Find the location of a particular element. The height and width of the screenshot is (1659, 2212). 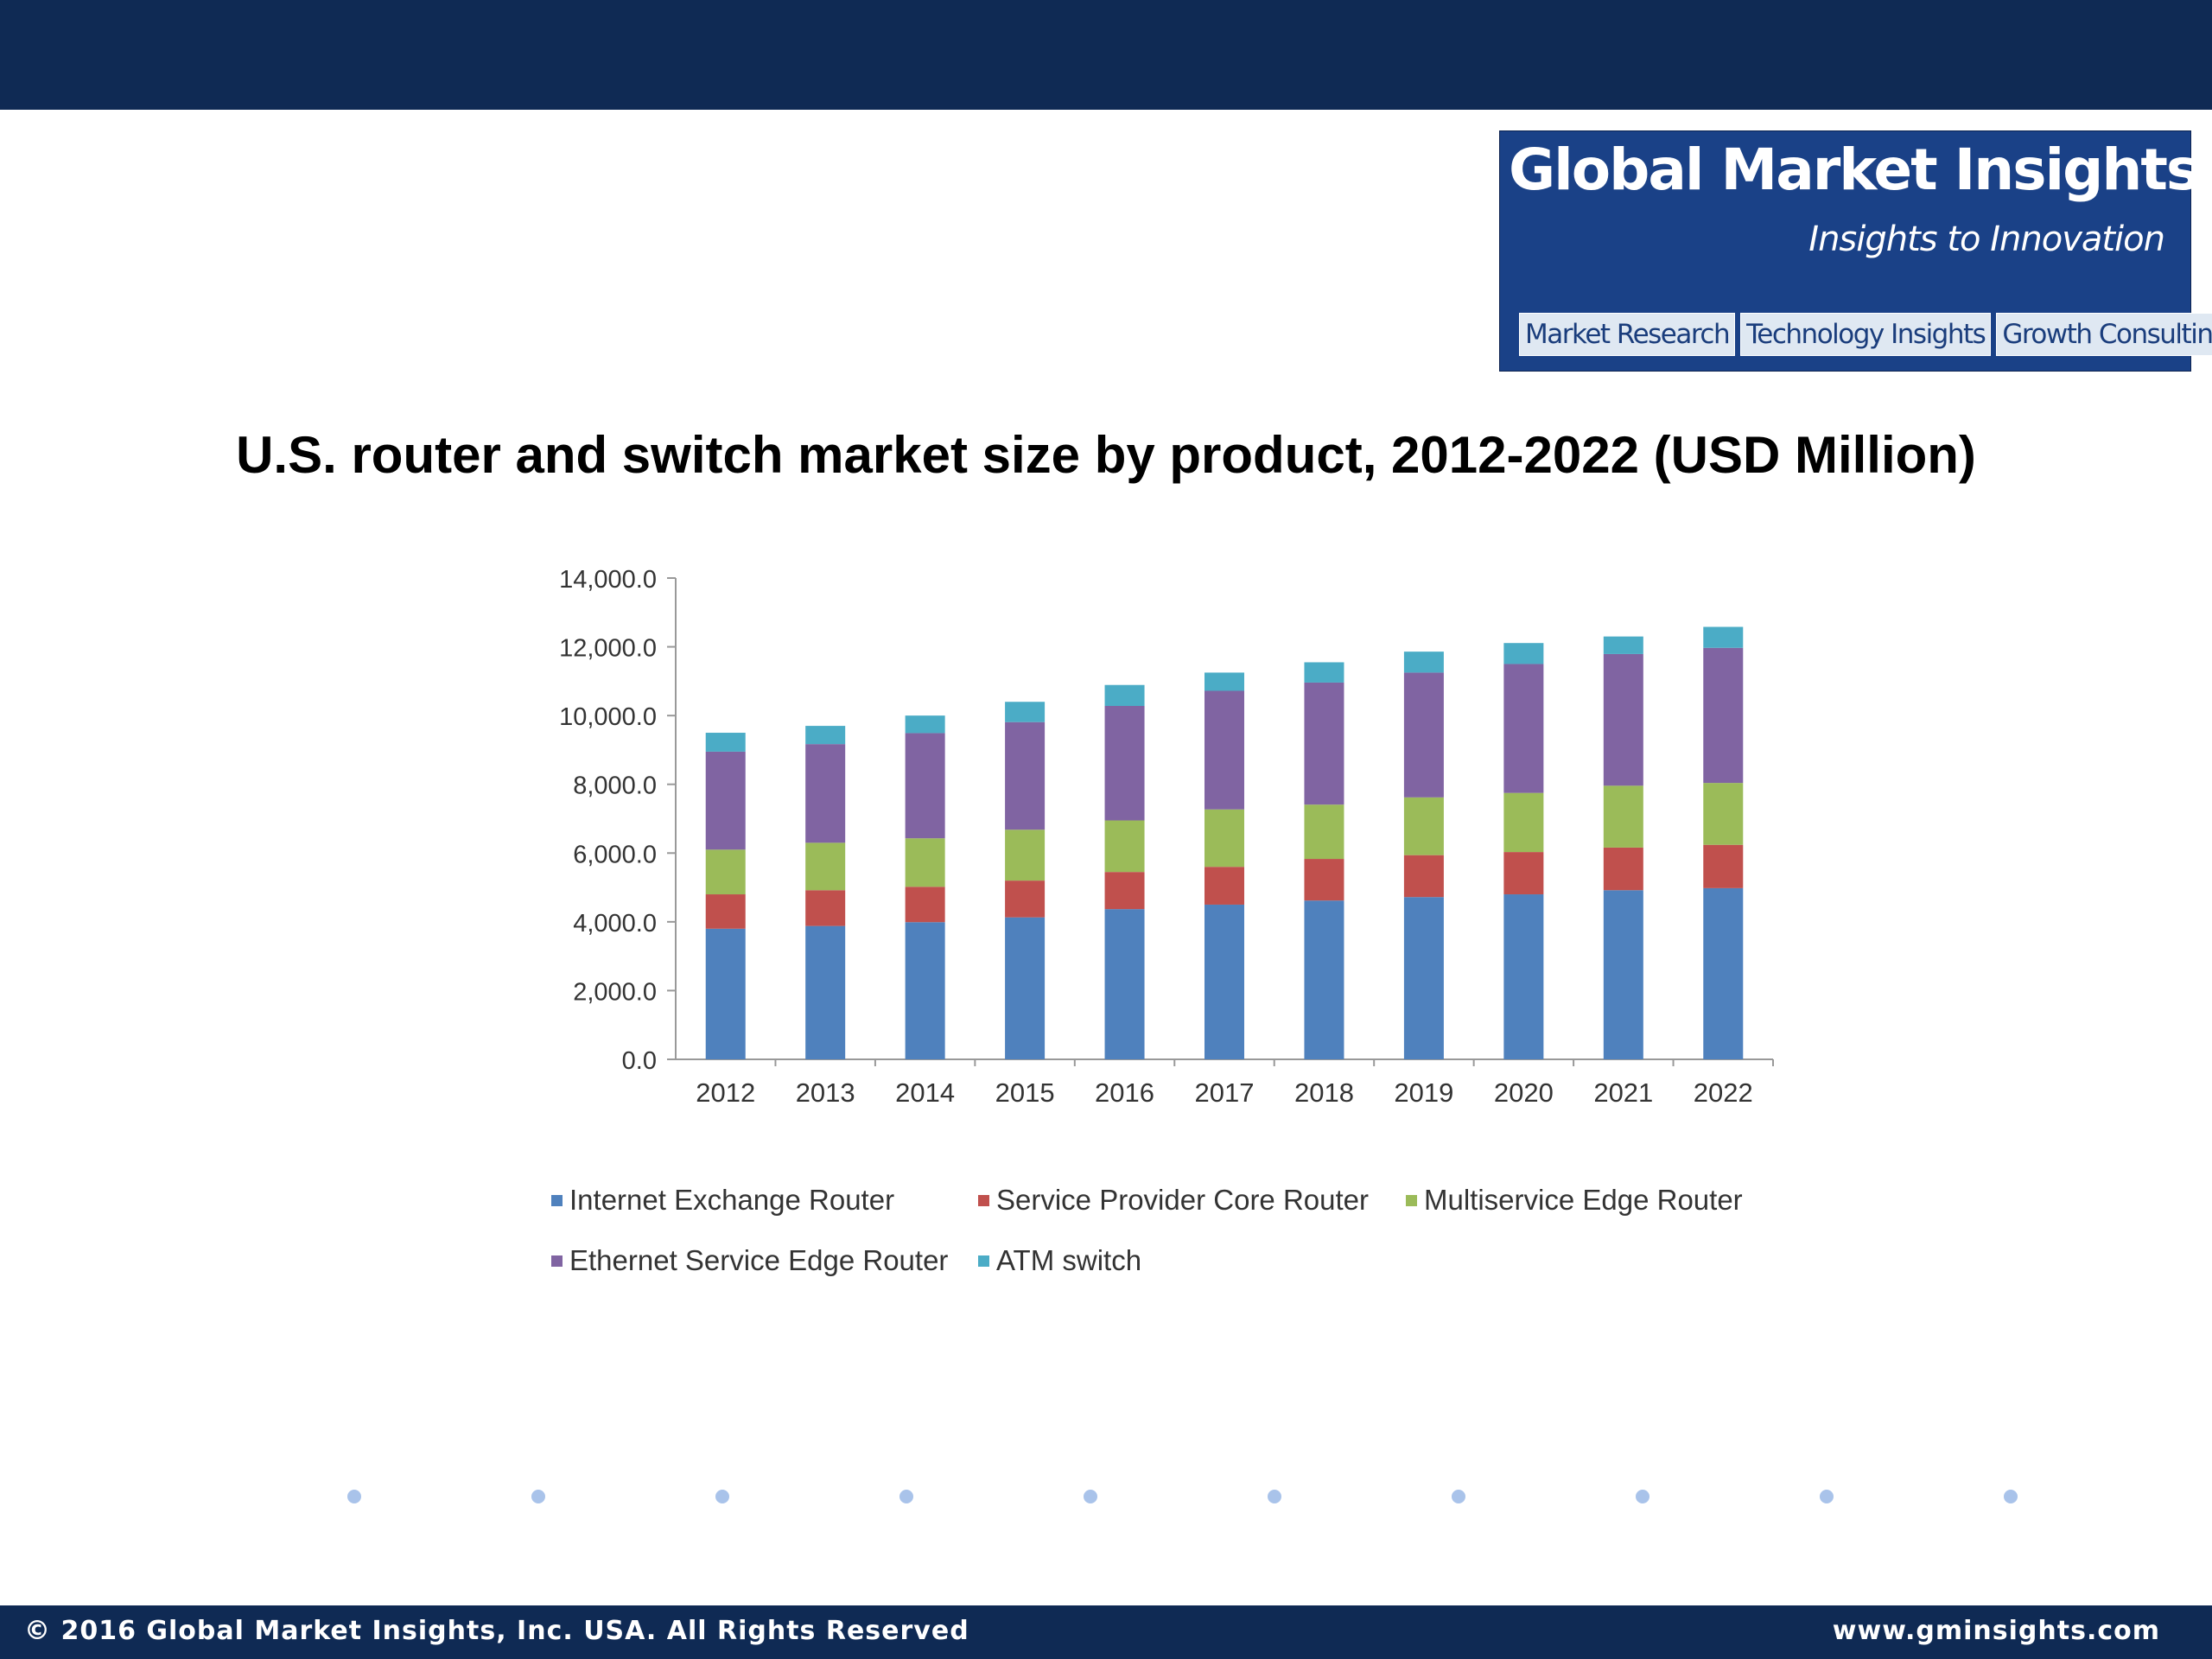

x-tick-label: 2021 is located at coordinates (1623, 1092).